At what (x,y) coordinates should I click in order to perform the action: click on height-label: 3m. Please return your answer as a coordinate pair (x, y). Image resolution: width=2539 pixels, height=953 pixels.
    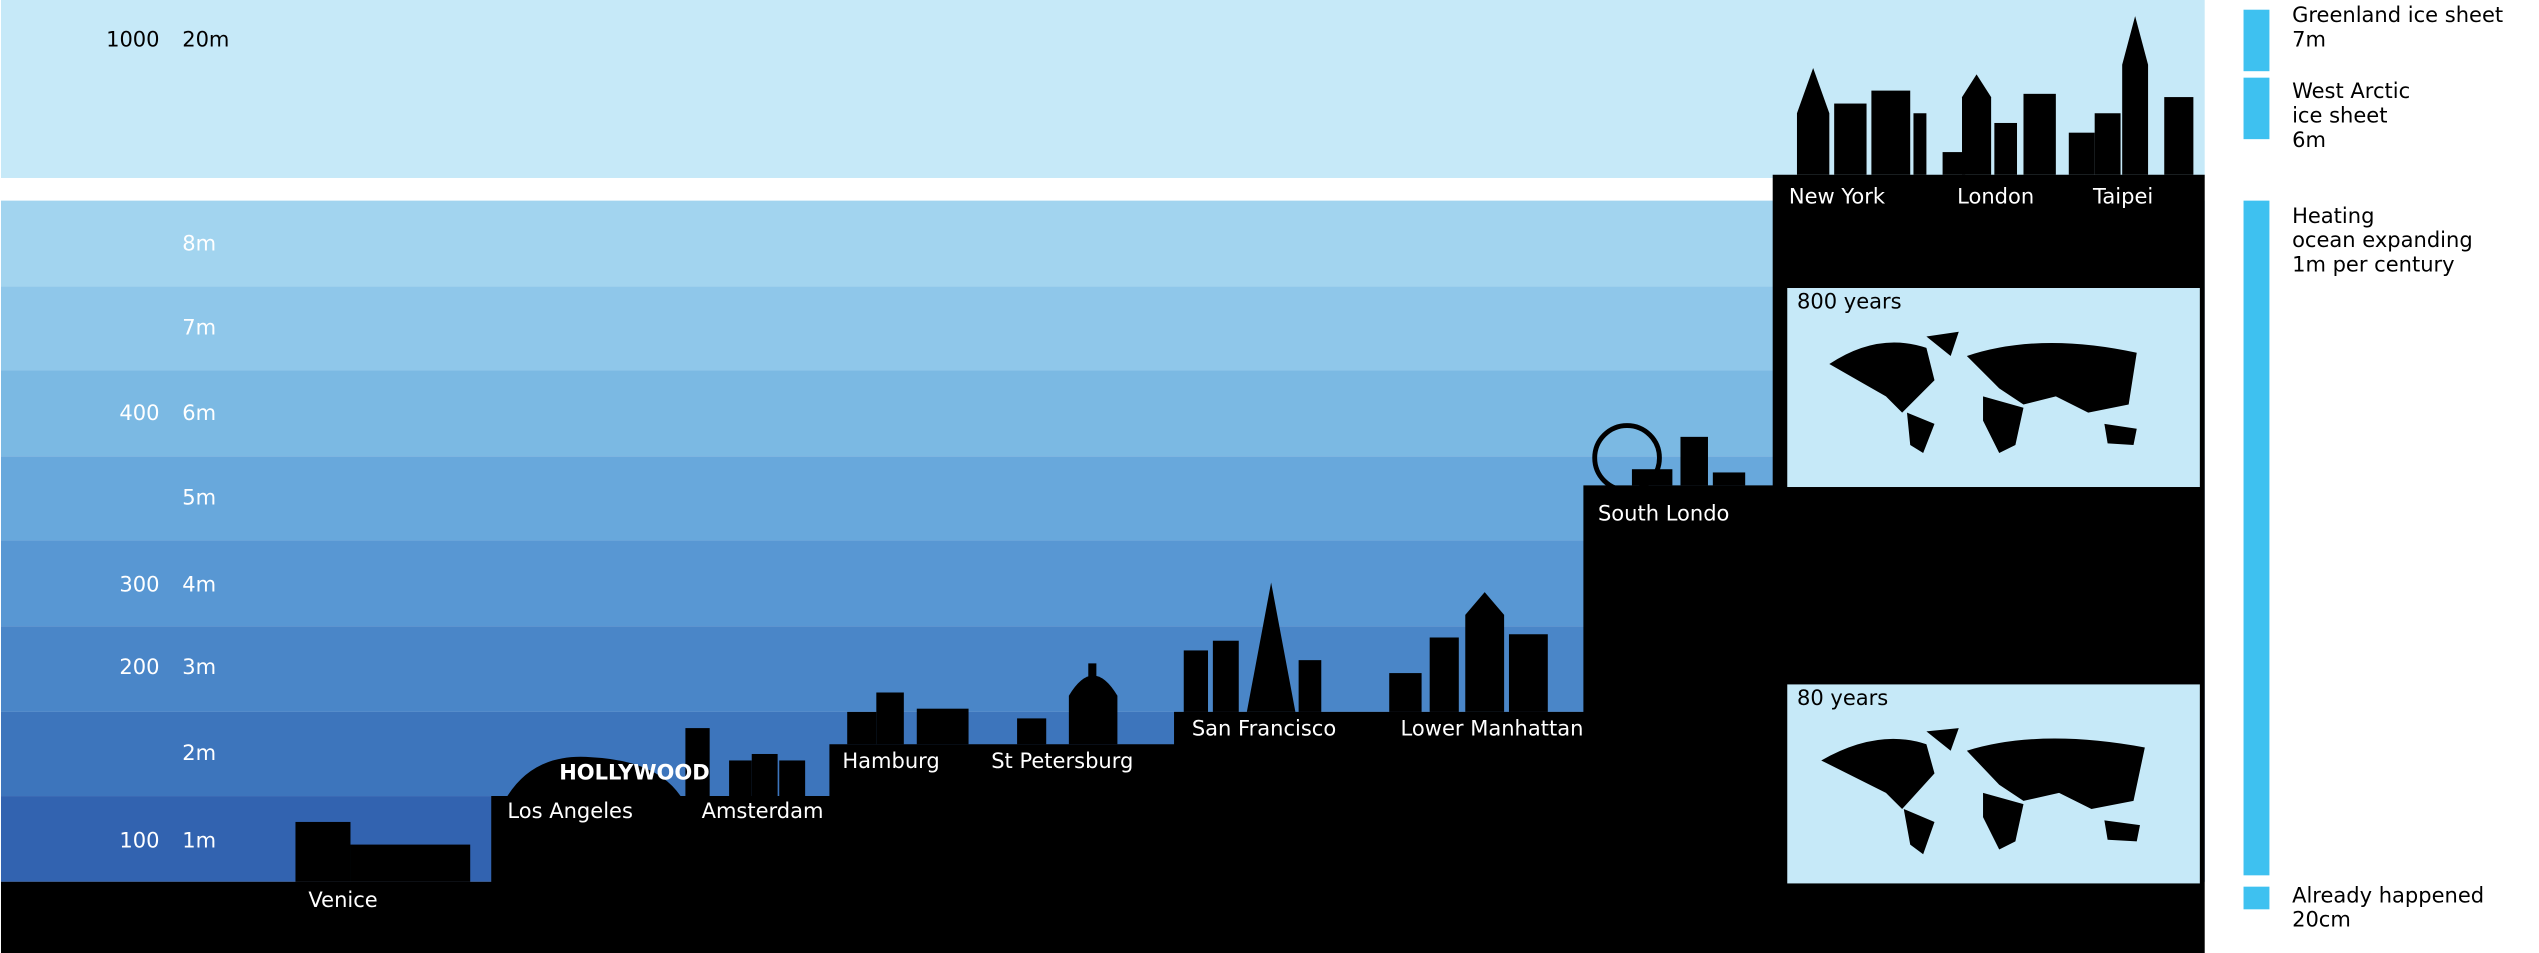
    Looking at the image, I should click on (199, 666).